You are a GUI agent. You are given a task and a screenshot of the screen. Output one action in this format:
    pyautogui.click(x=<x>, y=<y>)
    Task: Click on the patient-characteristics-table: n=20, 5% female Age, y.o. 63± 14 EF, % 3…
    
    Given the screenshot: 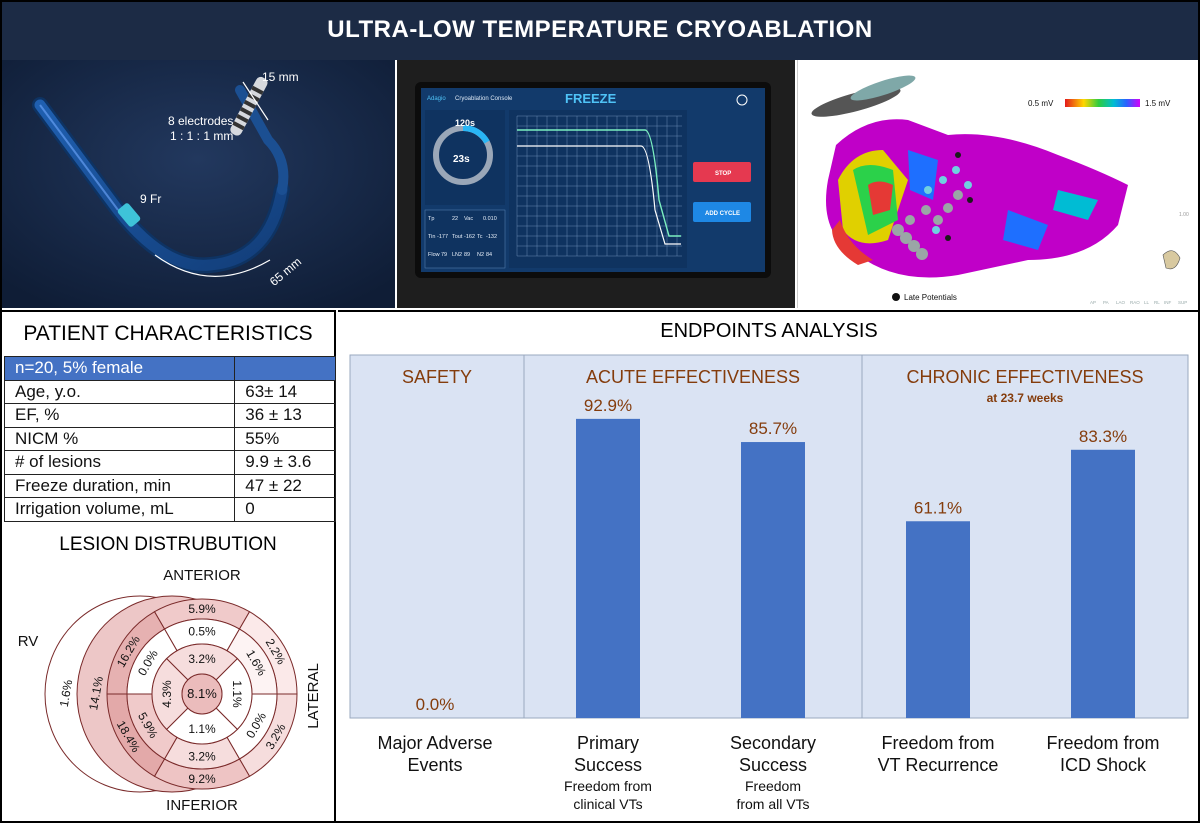 What is the action you would take?
    pyautogui.click(x=169, y=439)
    